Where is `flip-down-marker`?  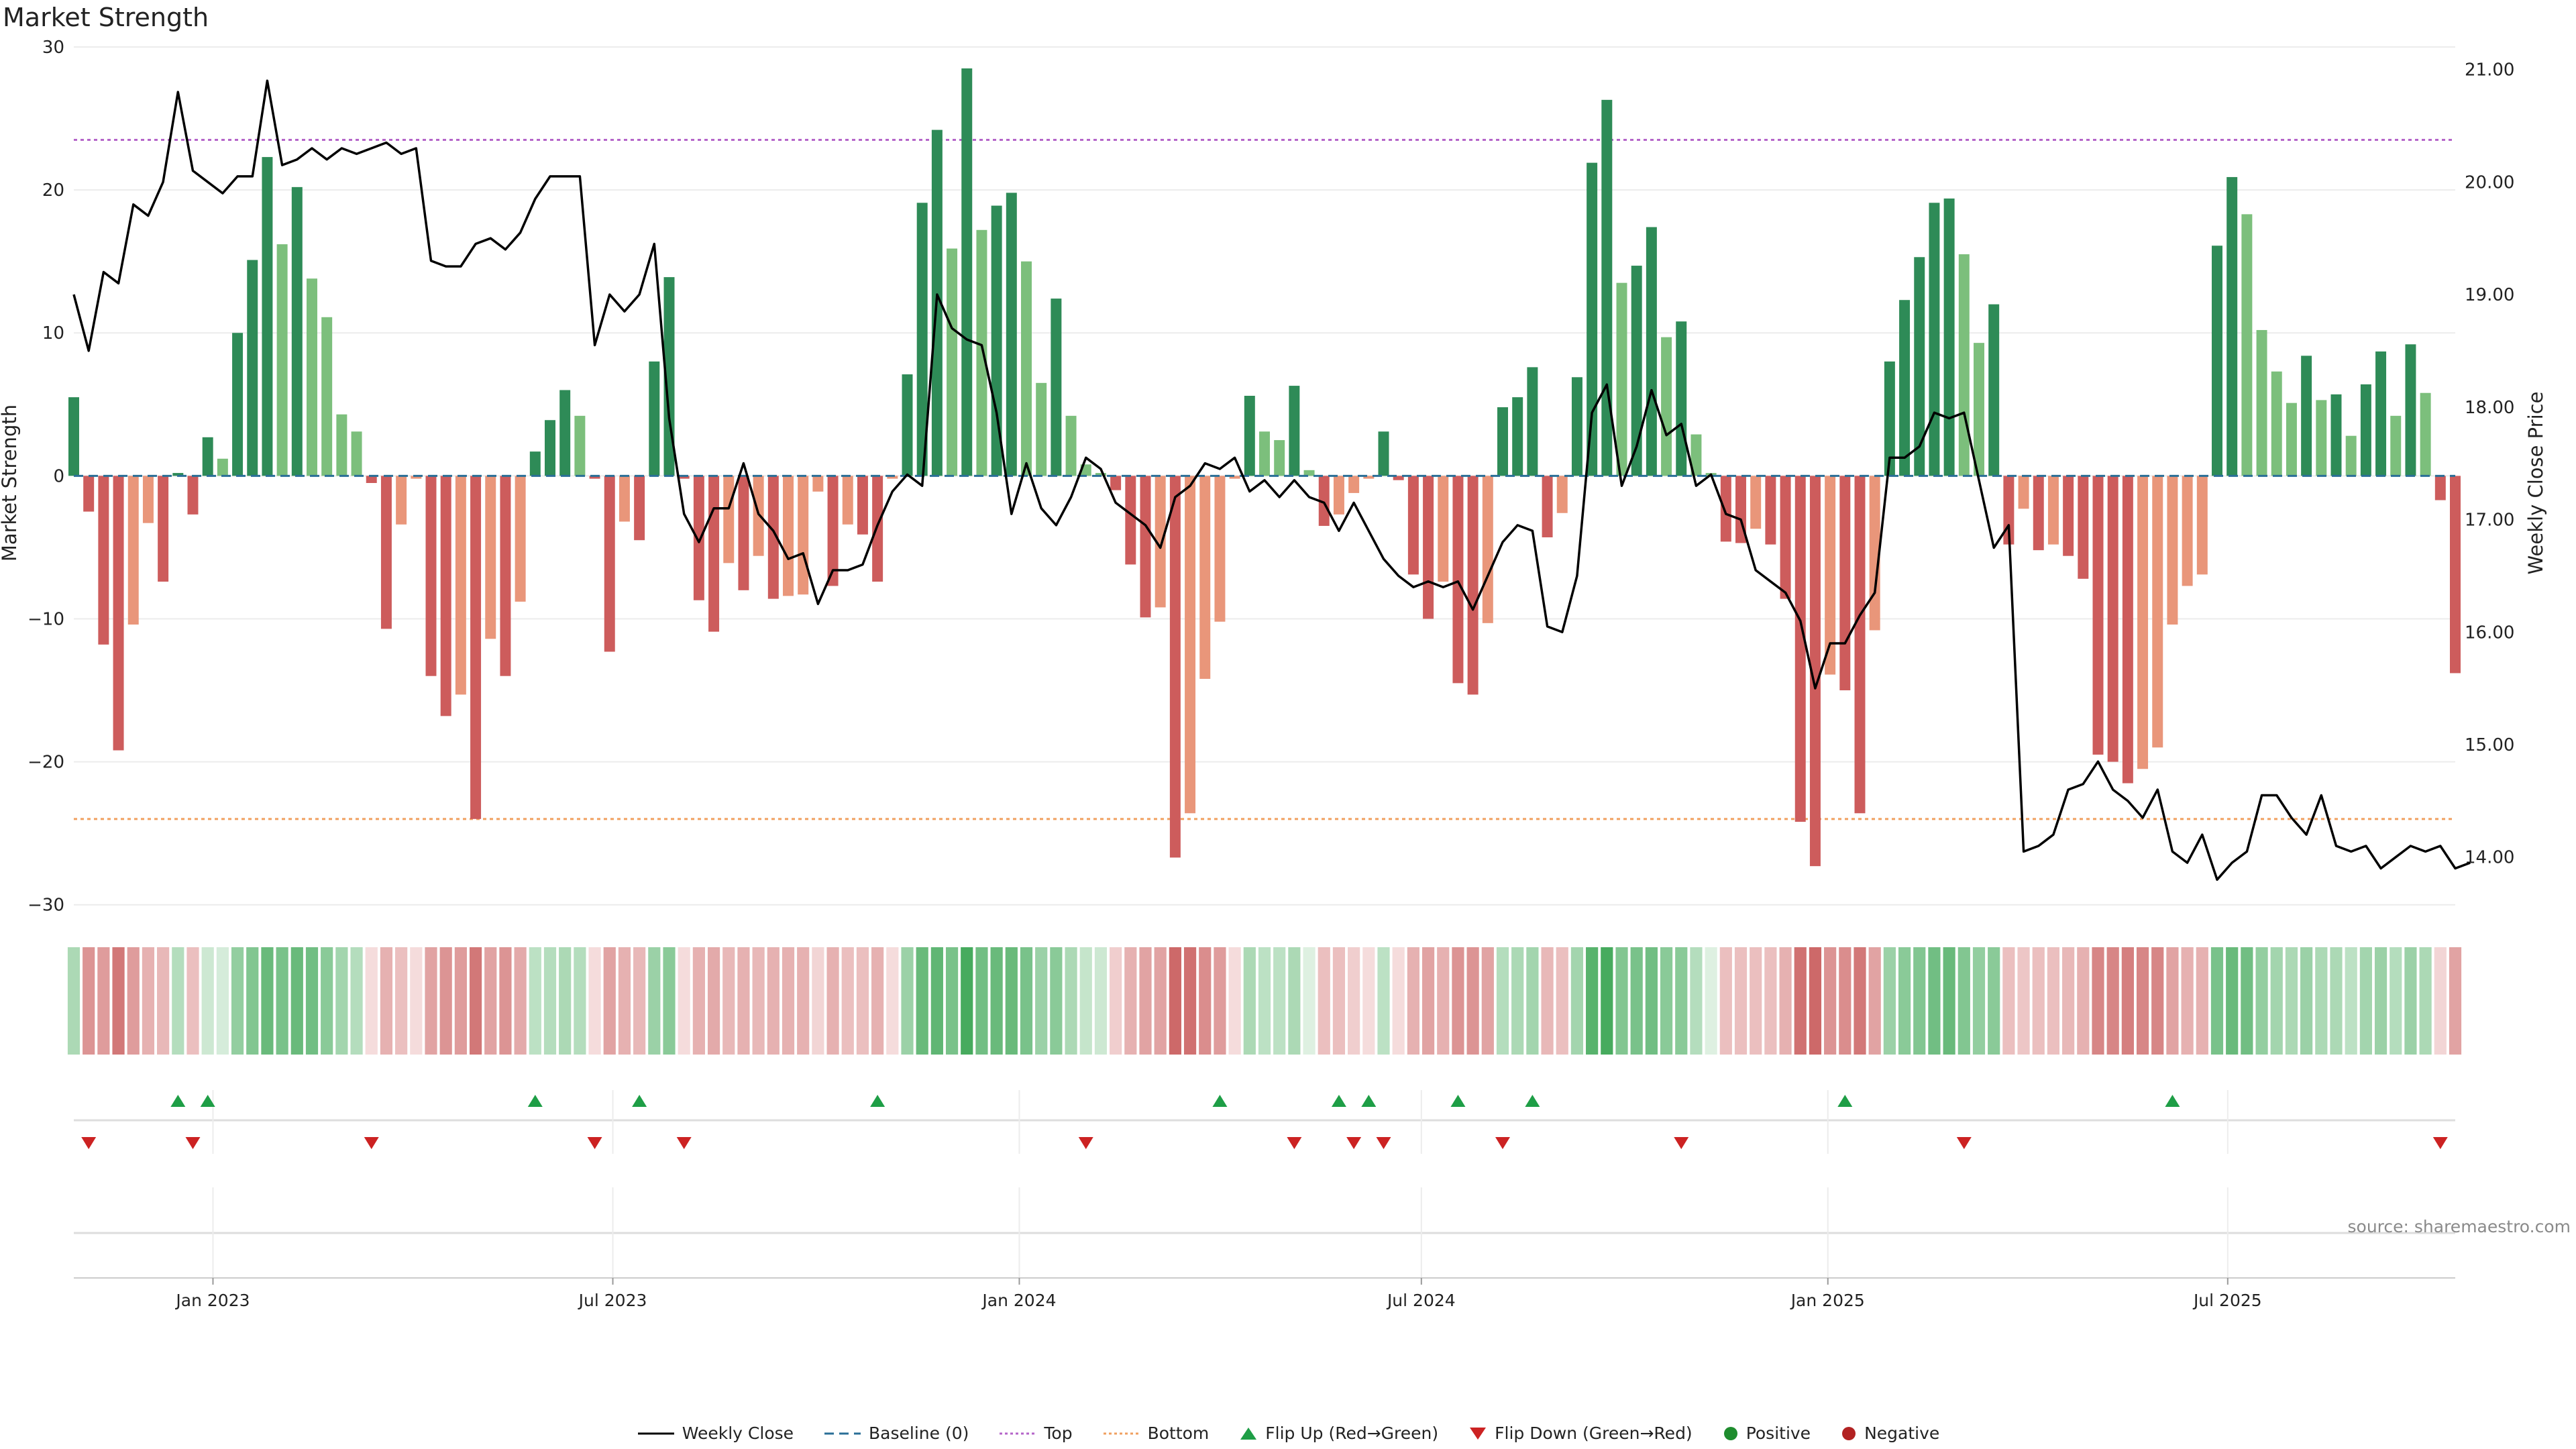 flip-down-marker is located at coordinates (1294, 1143).